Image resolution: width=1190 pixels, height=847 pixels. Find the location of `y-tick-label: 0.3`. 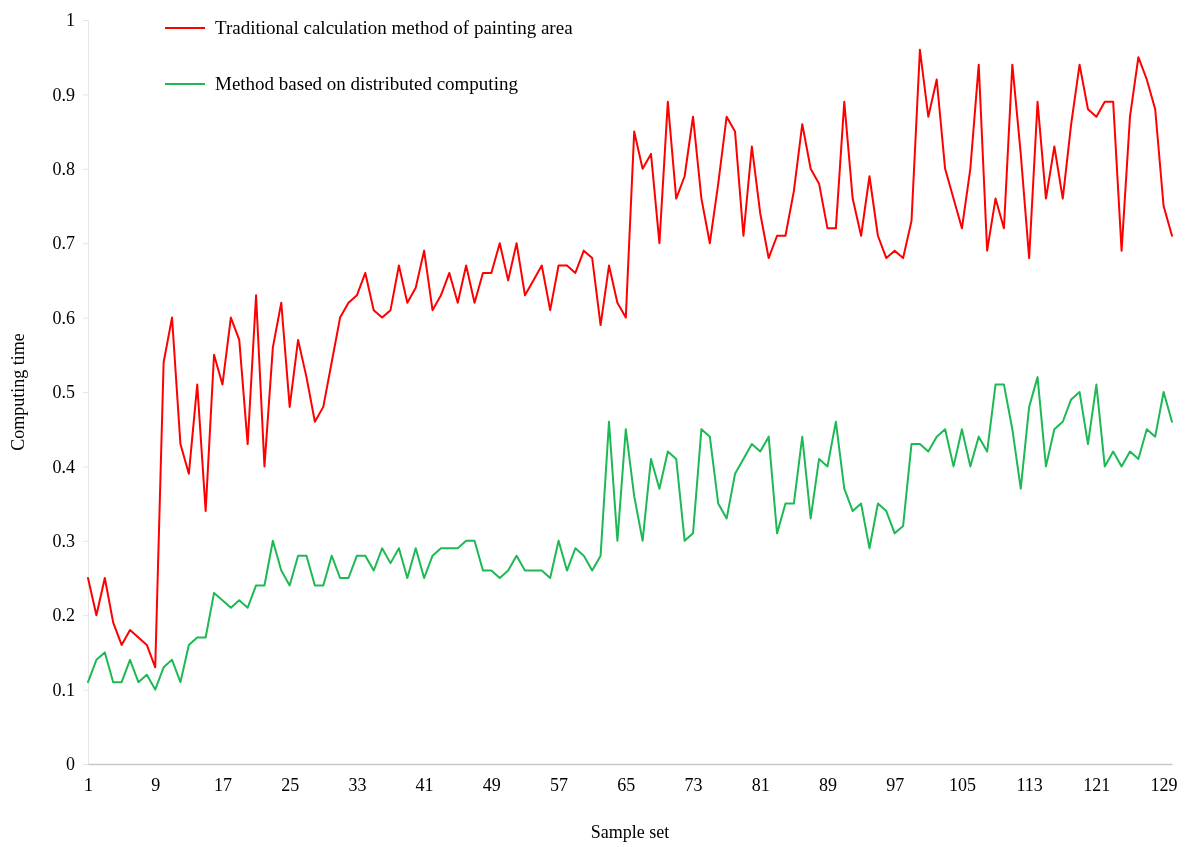

y-tick-label: 0.3 is located at coordinates (63, 541).